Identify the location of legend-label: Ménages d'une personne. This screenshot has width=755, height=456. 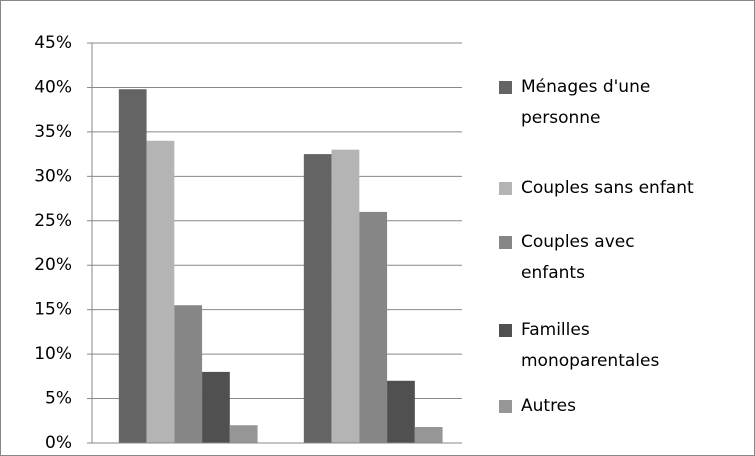
(586, 102).